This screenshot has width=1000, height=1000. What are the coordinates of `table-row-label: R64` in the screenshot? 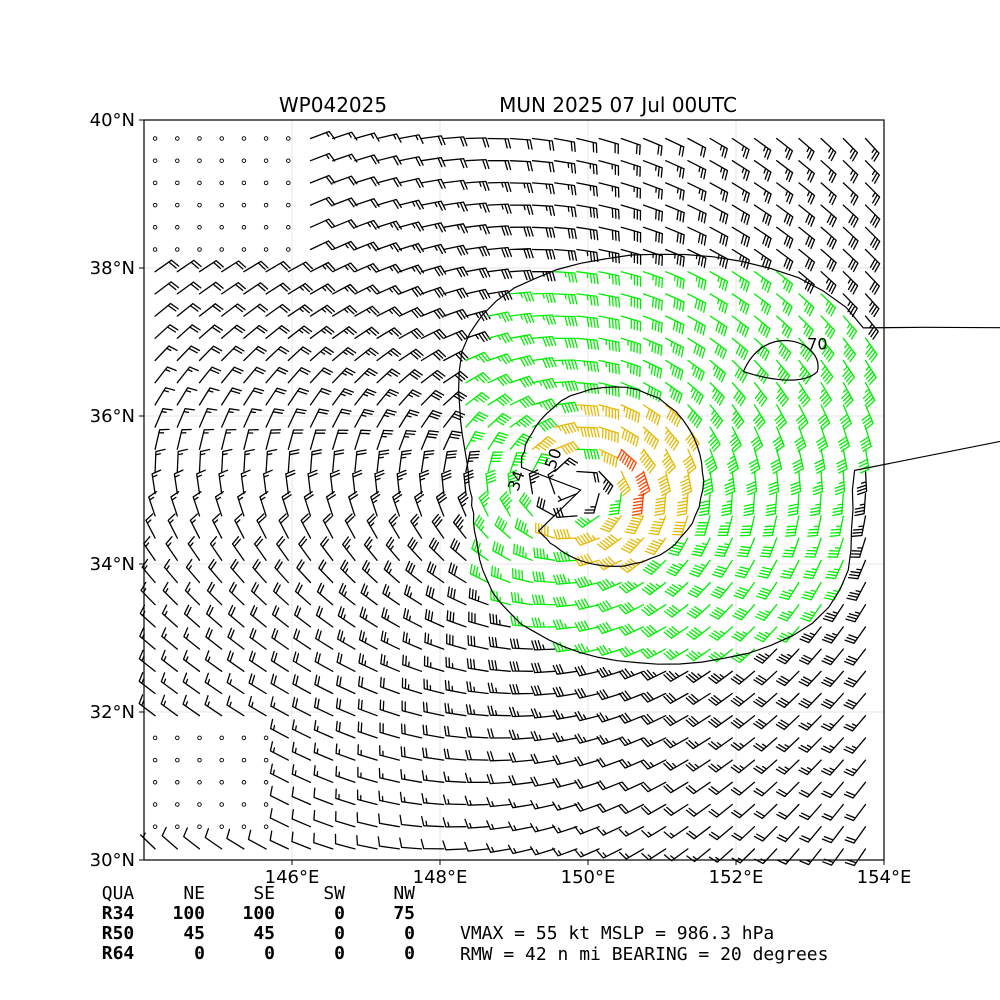 It's located at (118, 953).